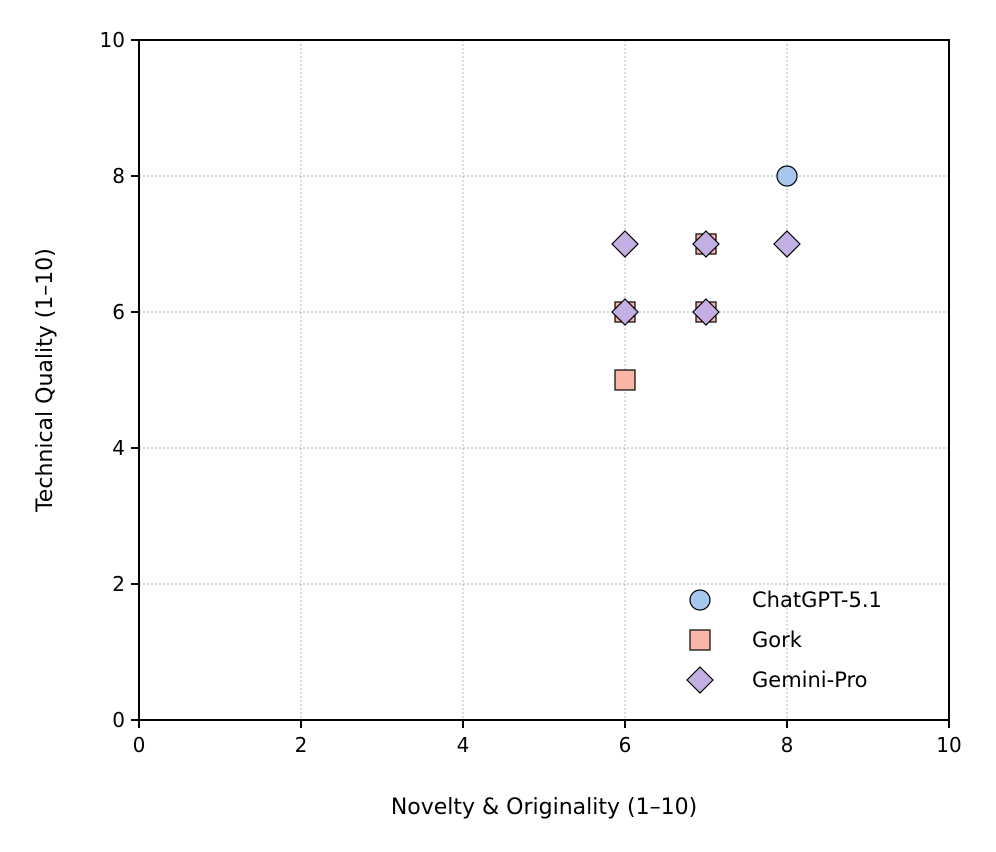 The height and width of the screenshot is (852, 996). Describe the element at coordinates (700, 680) in the screenshot. I see `legend-diamond-marker` at that location.